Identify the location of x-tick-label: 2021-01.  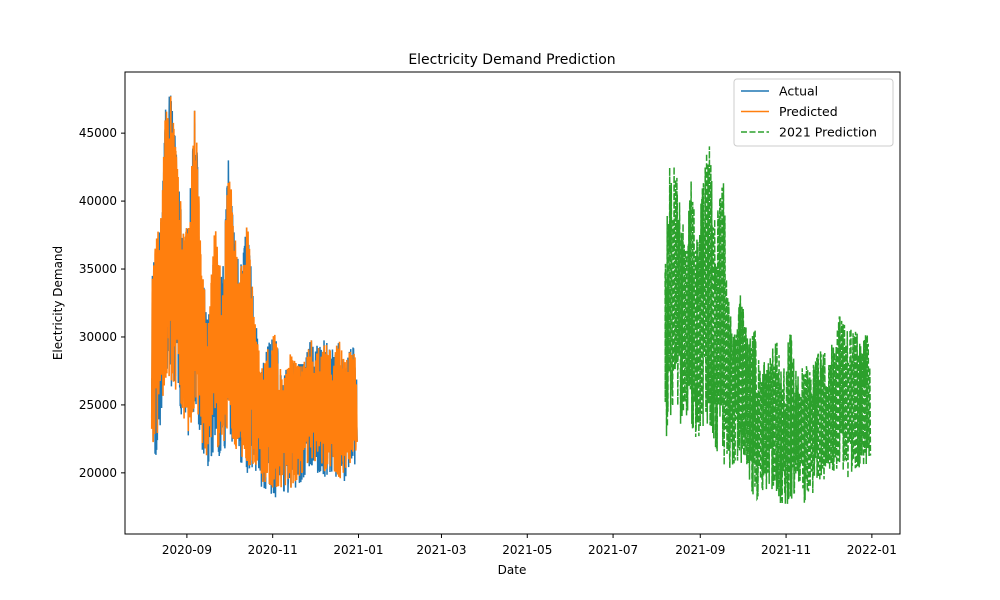
(358, 550).